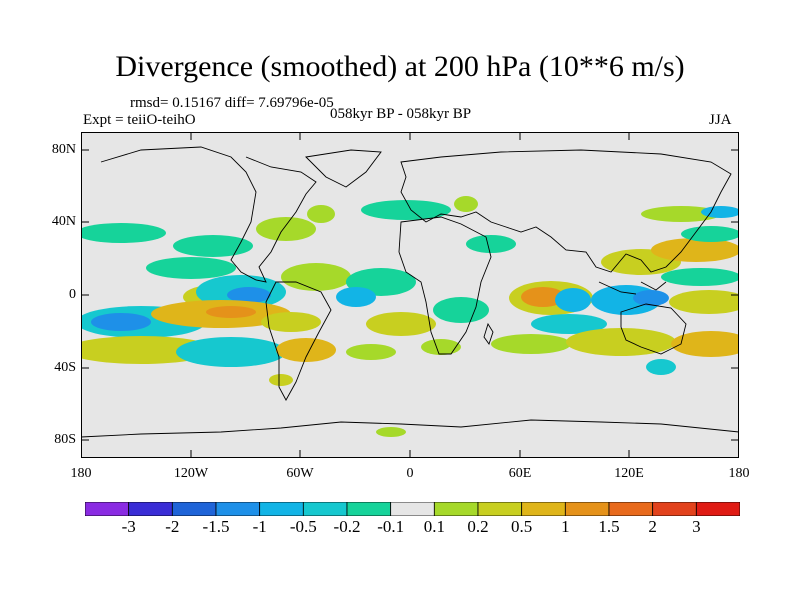 The image size is (800, 600). I want to click on colorbar-label: -0.2, so click(347, 526).